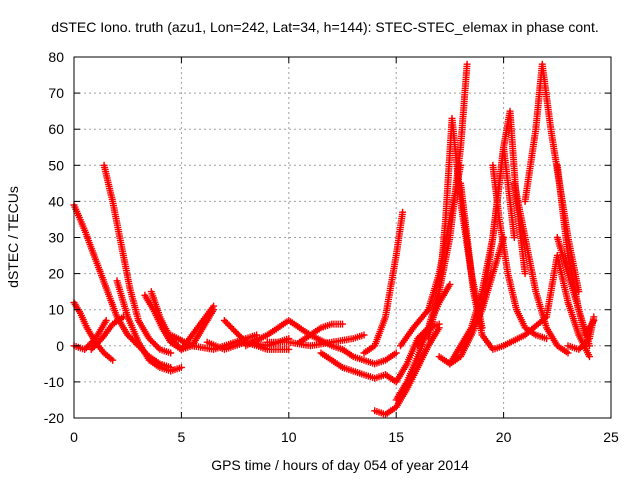 Image resolution: width=640 pixels, height=480 pixels. What do you see at coordinates (60, 346) in the screenshot?
I see `y-tick-label: 0` at bounding box center [60, 346].